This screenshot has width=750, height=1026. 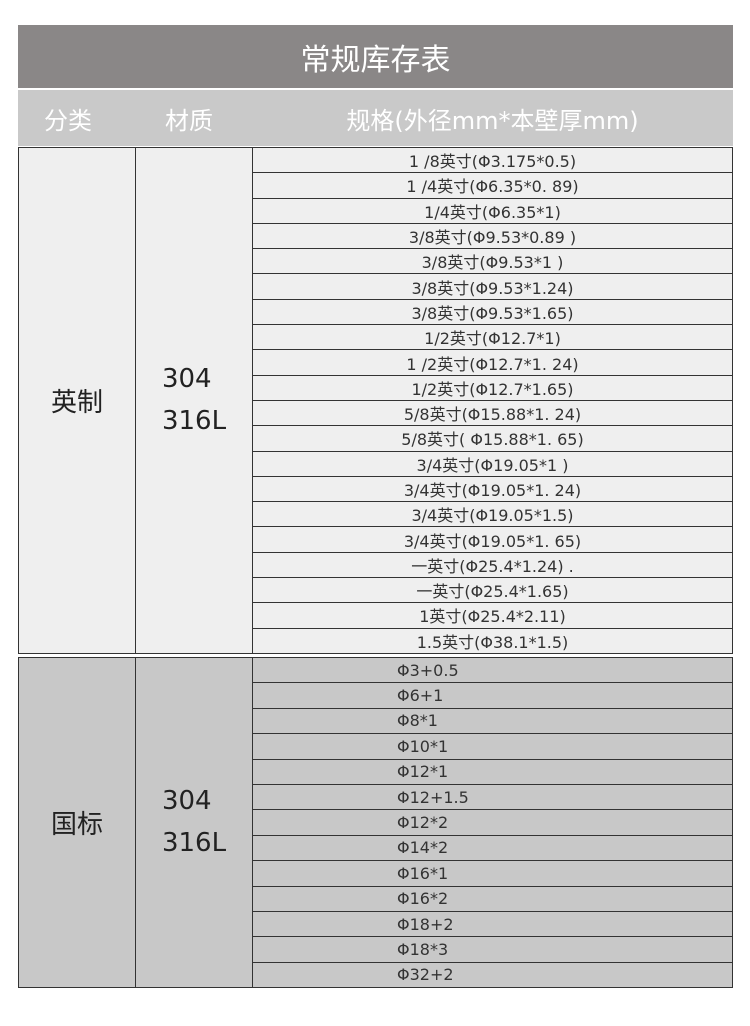 What do you see at coordinates (425, 975) in the screenshot?
I see `spec-row: Φ32+2` at bounding box center [425, 975].